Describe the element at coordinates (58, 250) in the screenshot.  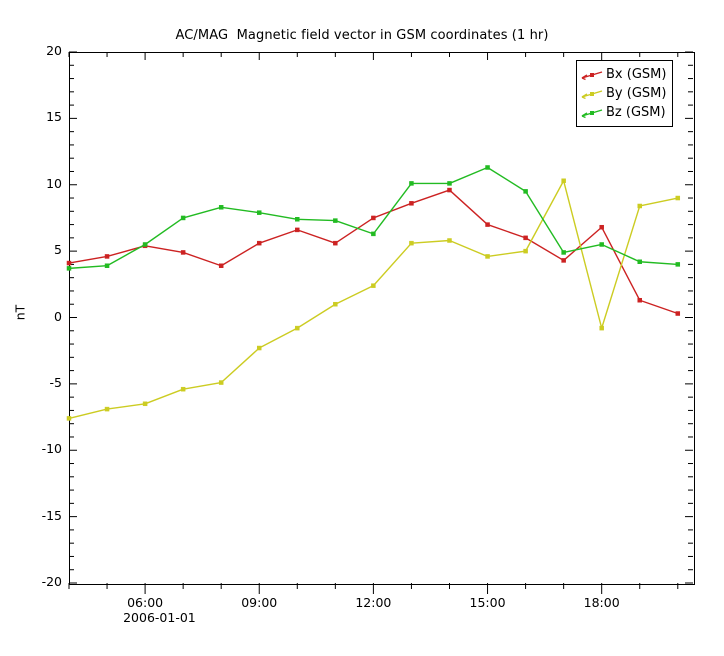
I see `y-tick-label: 5` at that location.